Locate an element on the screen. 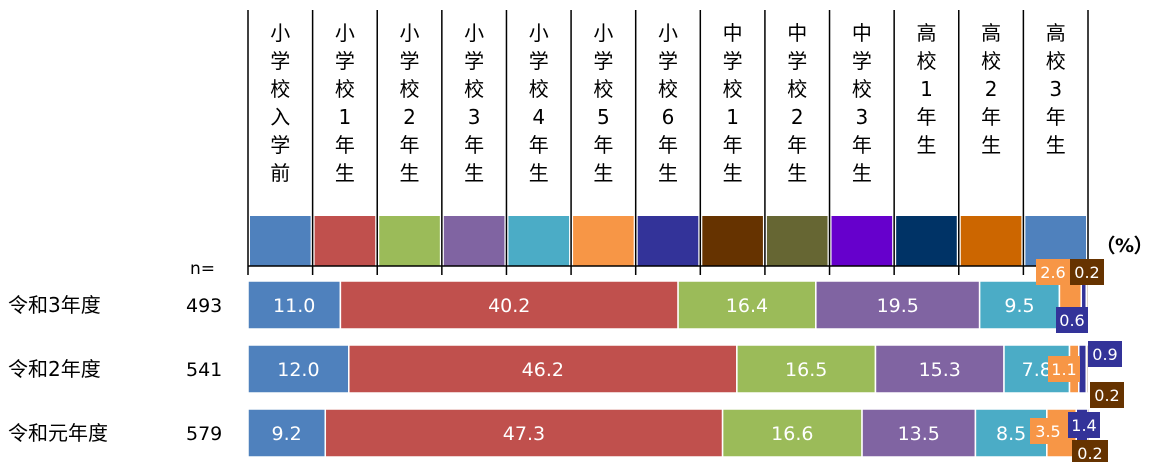  data-label: 9.2 is located at coordinates (287, 434).